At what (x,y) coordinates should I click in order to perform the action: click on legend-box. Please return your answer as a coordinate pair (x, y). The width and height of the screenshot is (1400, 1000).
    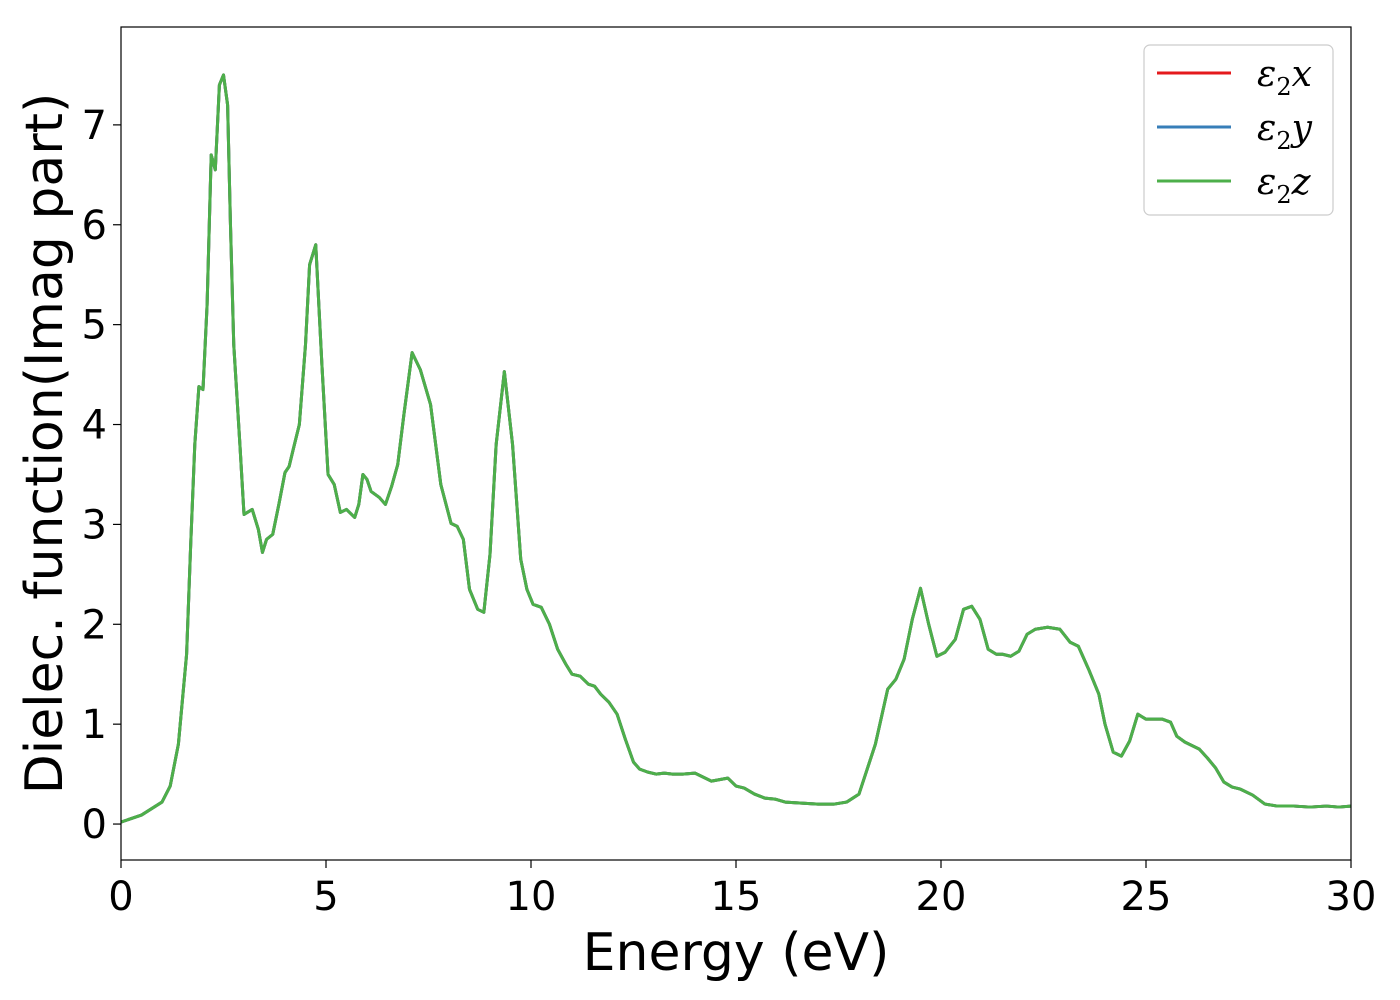
    Looking at the image, I should click on (1238, 130).